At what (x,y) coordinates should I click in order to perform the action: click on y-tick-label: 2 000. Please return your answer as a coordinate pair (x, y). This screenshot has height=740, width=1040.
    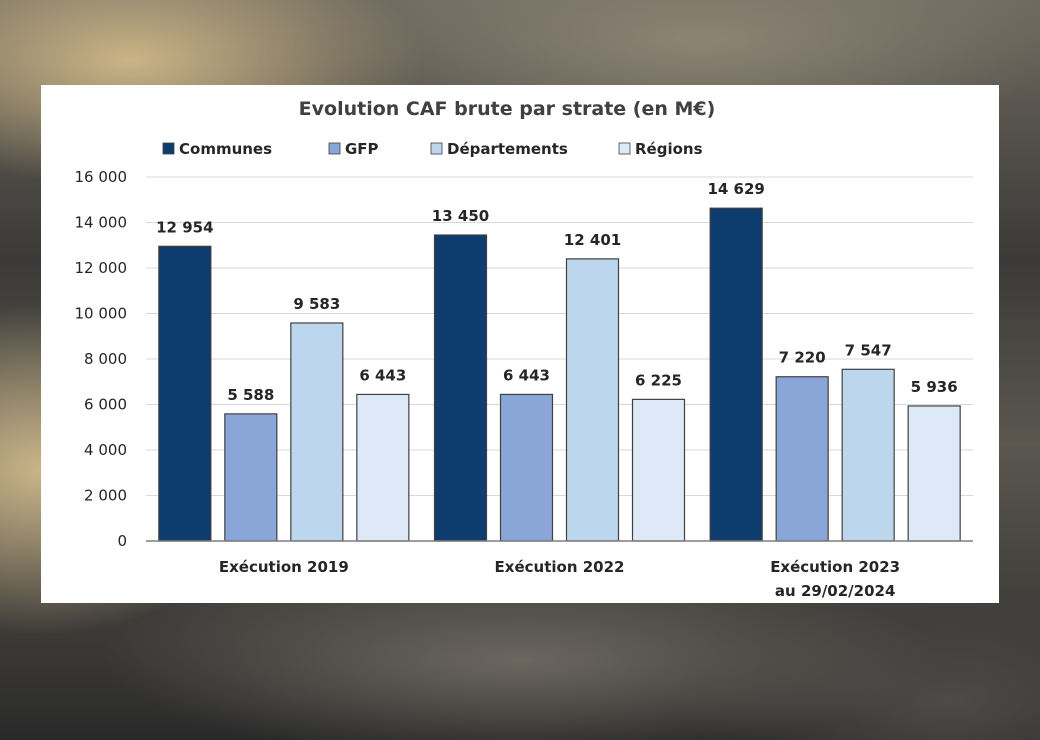
    Looking at the image, I should click on (105, 496).